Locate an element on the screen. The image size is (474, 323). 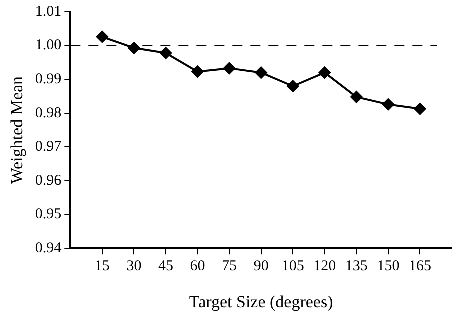
x-tick-label: 150 is located at coordinates (388, 266).